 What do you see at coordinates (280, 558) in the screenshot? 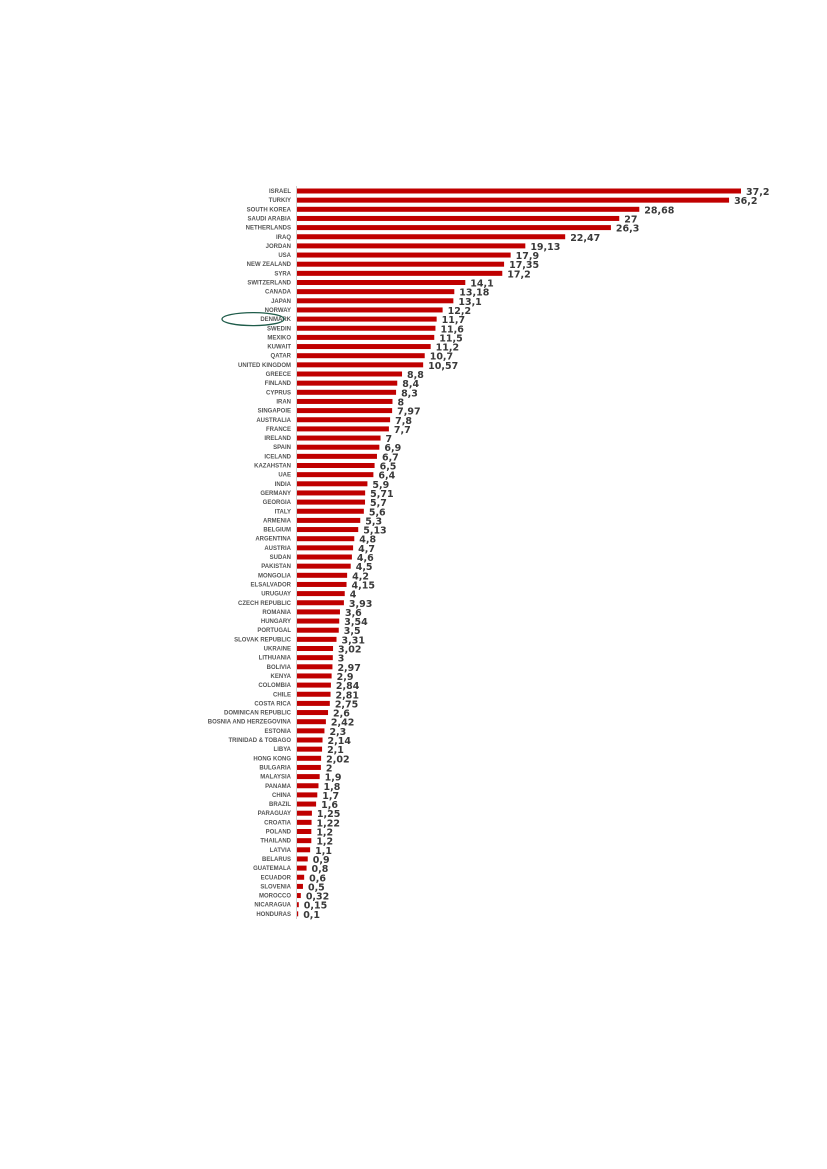
I see `category-label: SUDAN` at bounding box center [280, 558].